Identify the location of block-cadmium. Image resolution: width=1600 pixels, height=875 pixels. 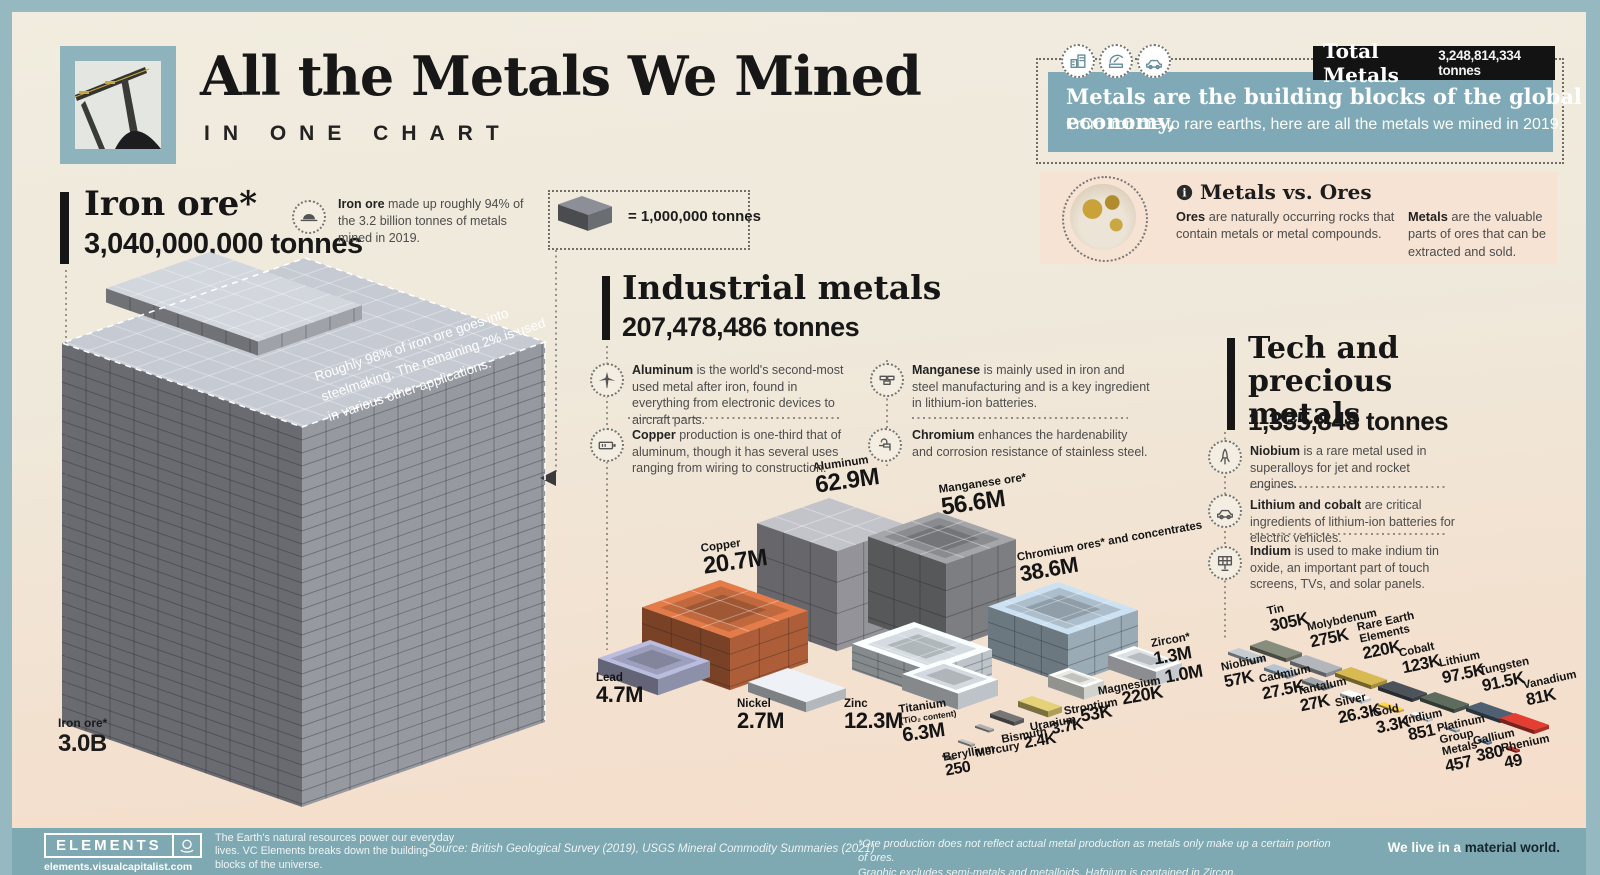
(1281, 675).